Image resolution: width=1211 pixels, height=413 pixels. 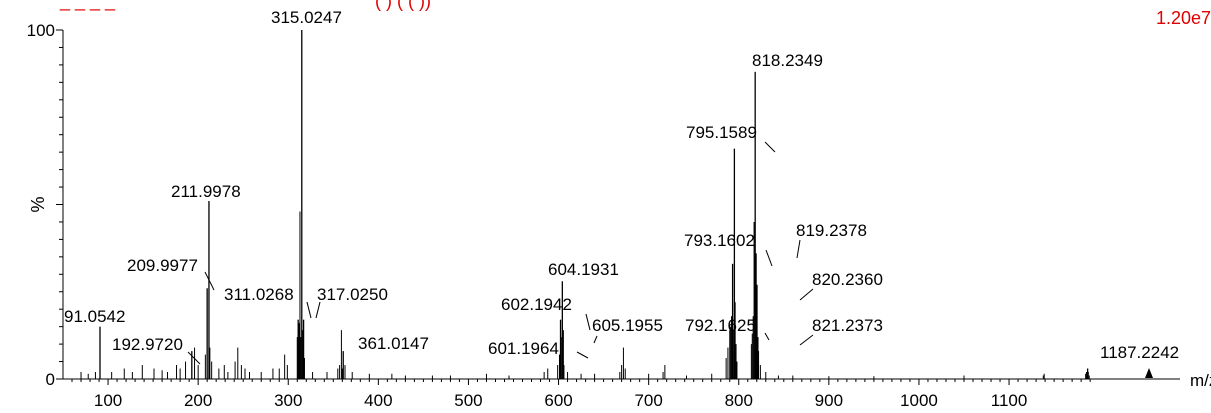 I want to click on x-tick-label: 900, so click(x=829, y=400).